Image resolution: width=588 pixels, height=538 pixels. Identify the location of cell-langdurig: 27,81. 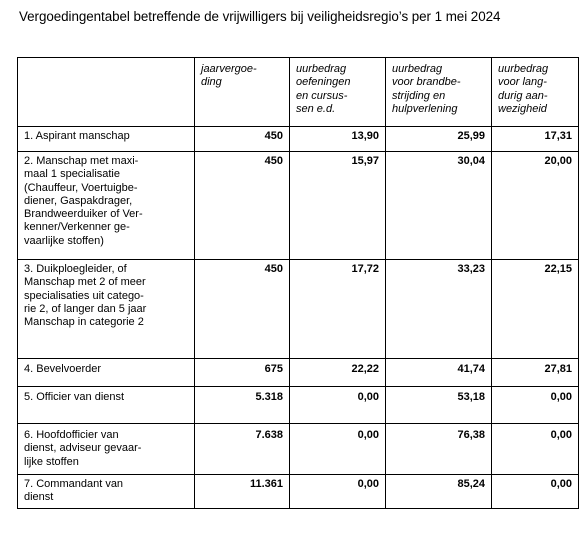
(535, 372).